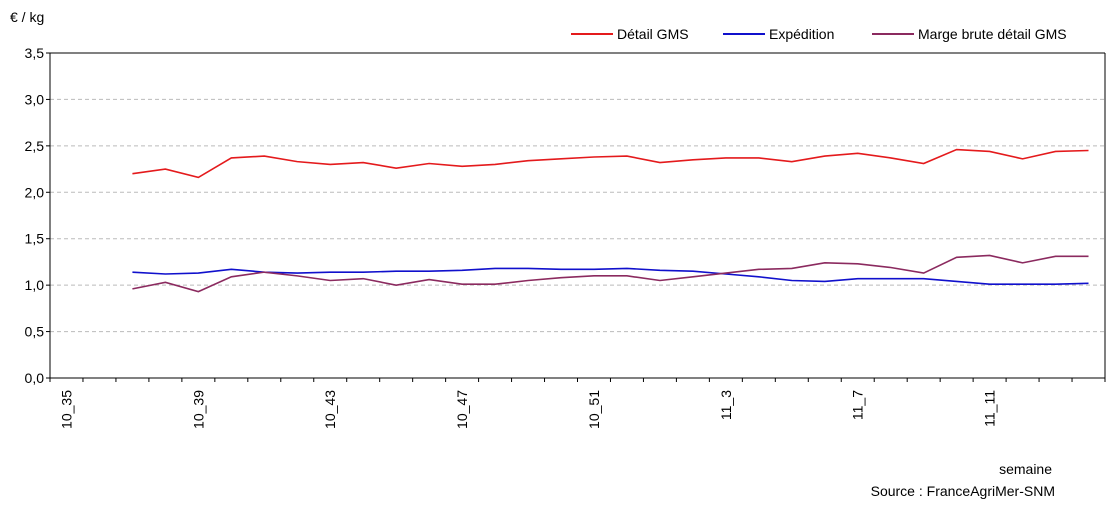 The width and height of the screenshot is (1107, 506). I want to click on x-tick-label: 11_11, so click(990, 408).